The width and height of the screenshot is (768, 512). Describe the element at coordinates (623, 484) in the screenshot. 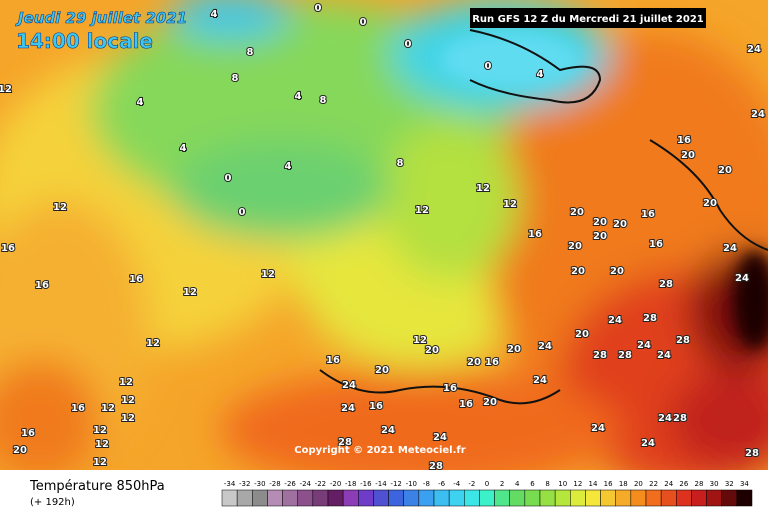

I see `scale-label: 18` at that location.